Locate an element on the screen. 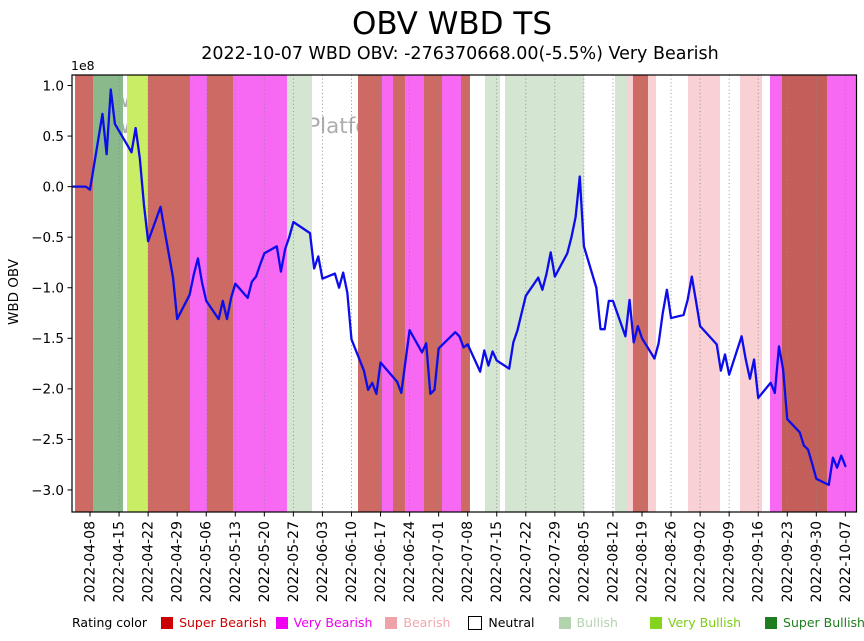 The image size is (864, 641). legend-item-neutral: Neutral is located at coordinates (501, 622).